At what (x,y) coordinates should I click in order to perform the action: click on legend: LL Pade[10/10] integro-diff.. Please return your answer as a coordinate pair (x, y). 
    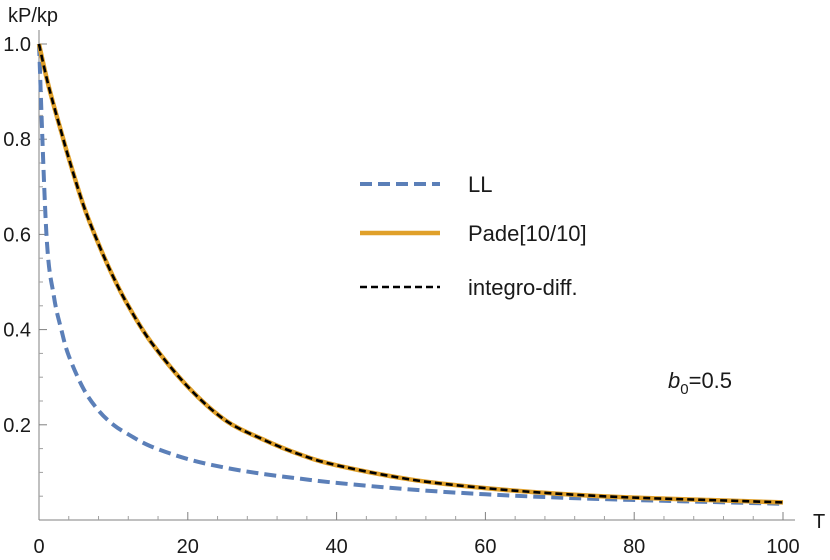
    Looking at the image, I should click on (473, 236).